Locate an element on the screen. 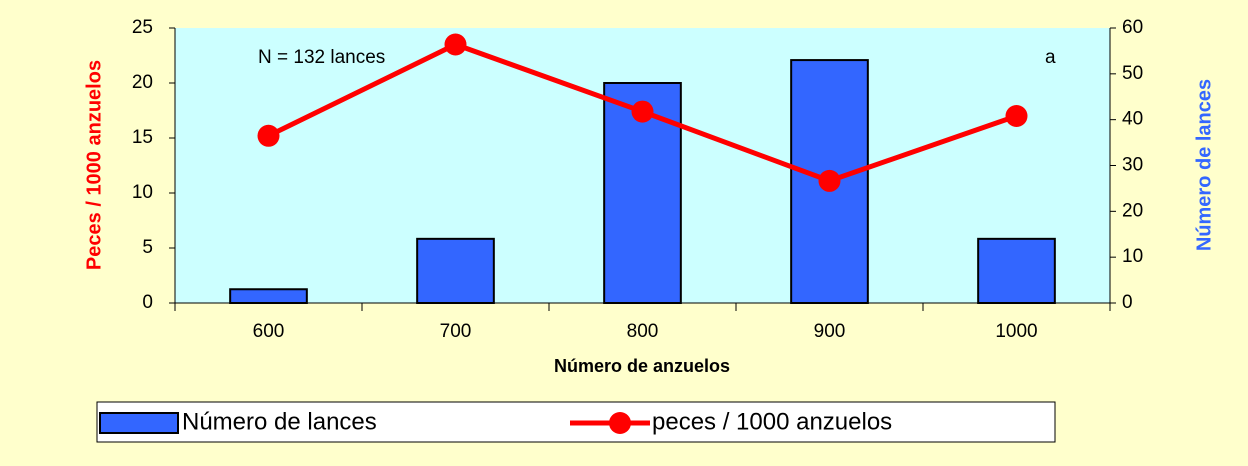 The image size is (1248, 466). x-tick-label: 900 is located at coordinates (830, 331).